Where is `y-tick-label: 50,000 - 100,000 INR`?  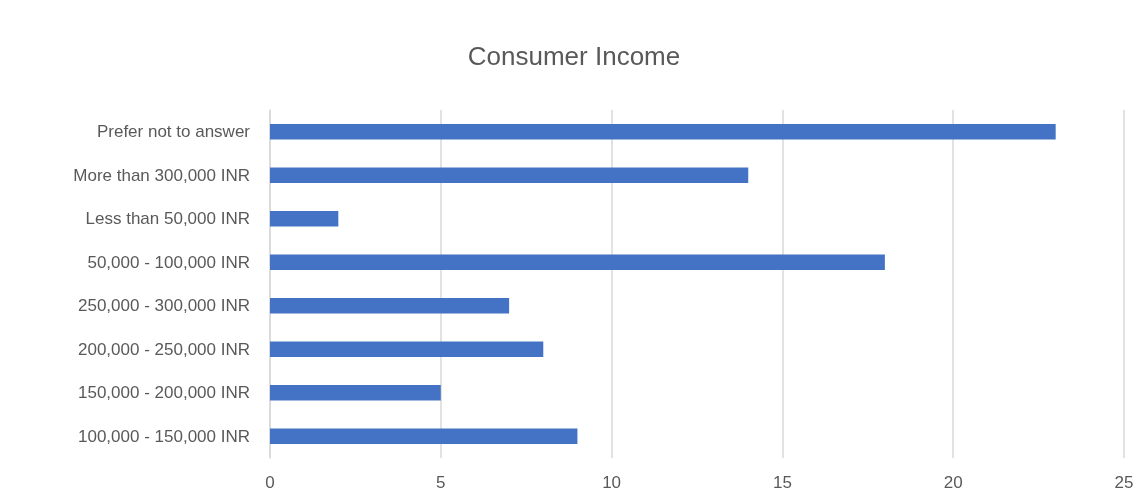
y-tick-label: 50,000 - 100,000 INR is located at coordinates (168, 262).